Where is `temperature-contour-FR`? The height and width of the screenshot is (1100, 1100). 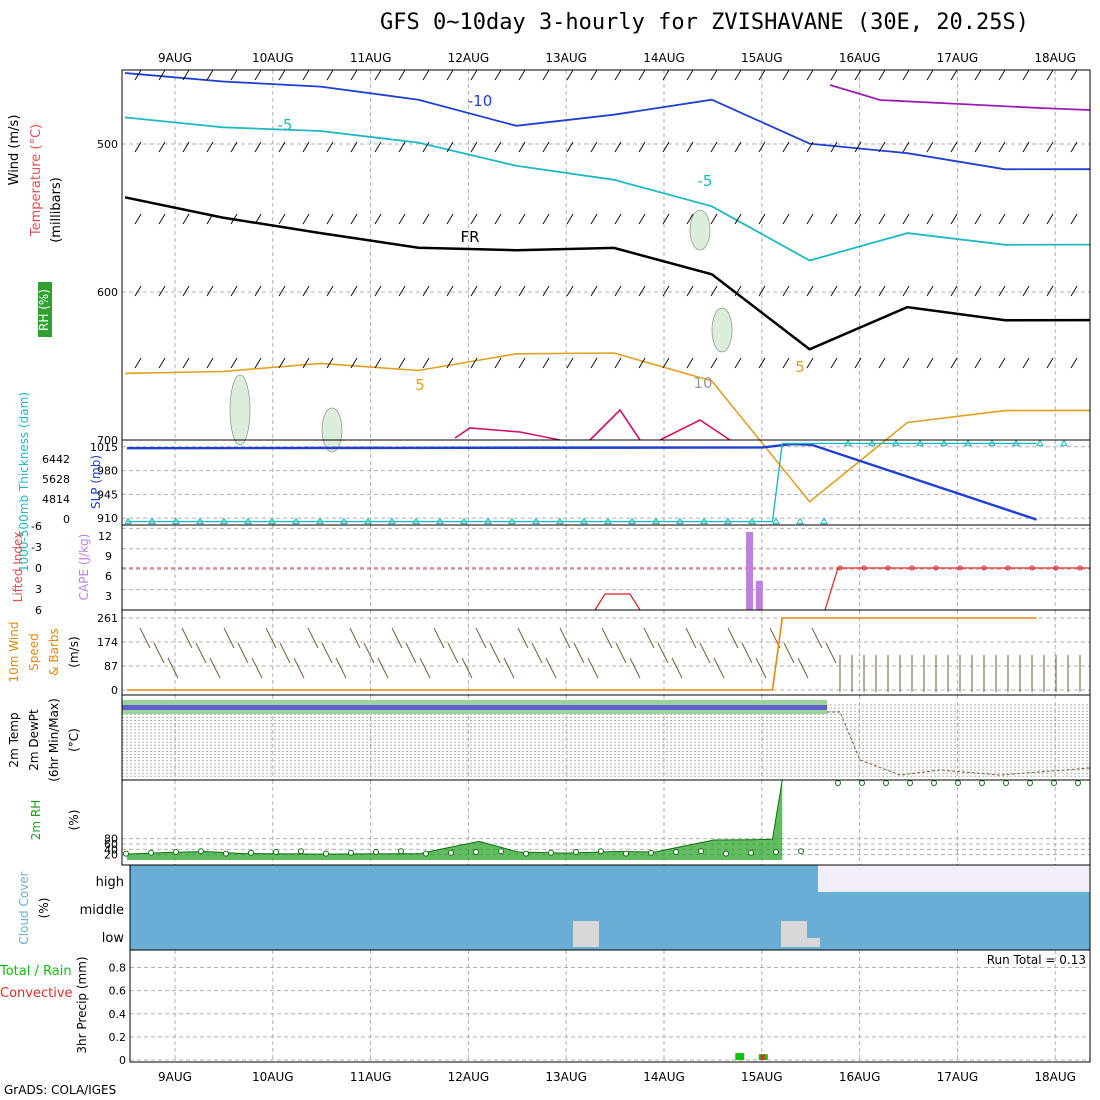 temperature-contour-FR is located at coordinates (607, 273).